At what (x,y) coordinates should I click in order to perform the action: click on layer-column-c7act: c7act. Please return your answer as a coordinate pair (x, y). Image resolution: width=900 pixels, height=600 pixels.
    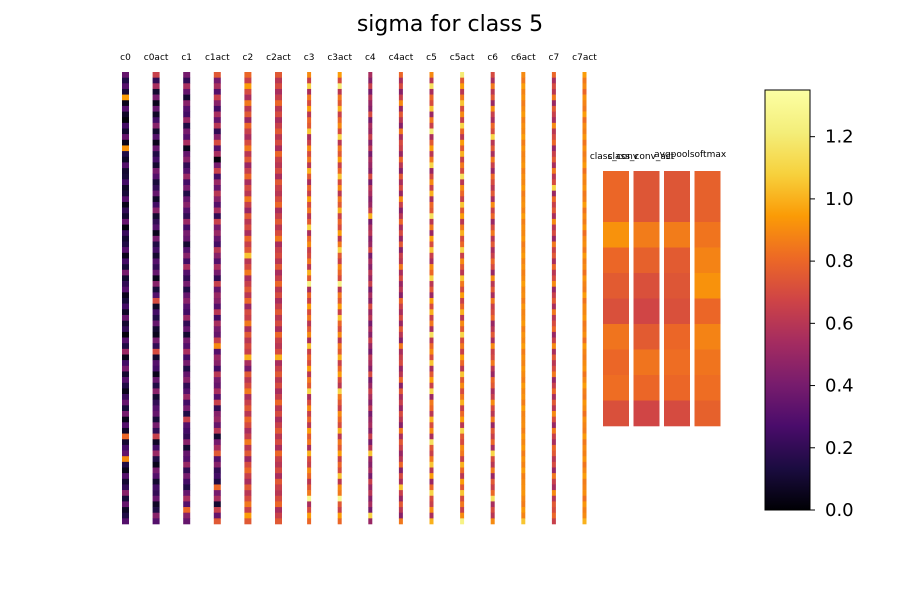
    Looking at the image, I should click on (584, 289).